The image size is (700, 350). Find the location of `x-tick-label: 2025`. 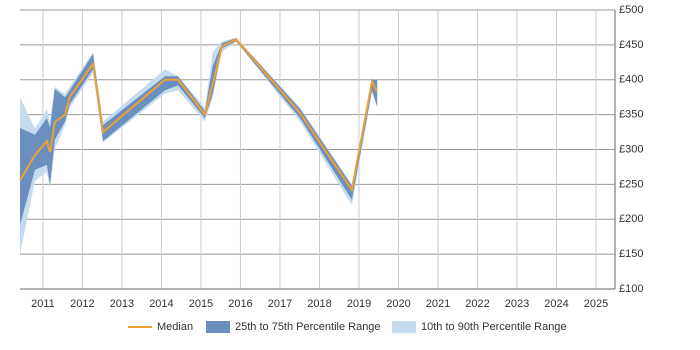

x-tick-label: 2025 is located at coordinates (596, 304).